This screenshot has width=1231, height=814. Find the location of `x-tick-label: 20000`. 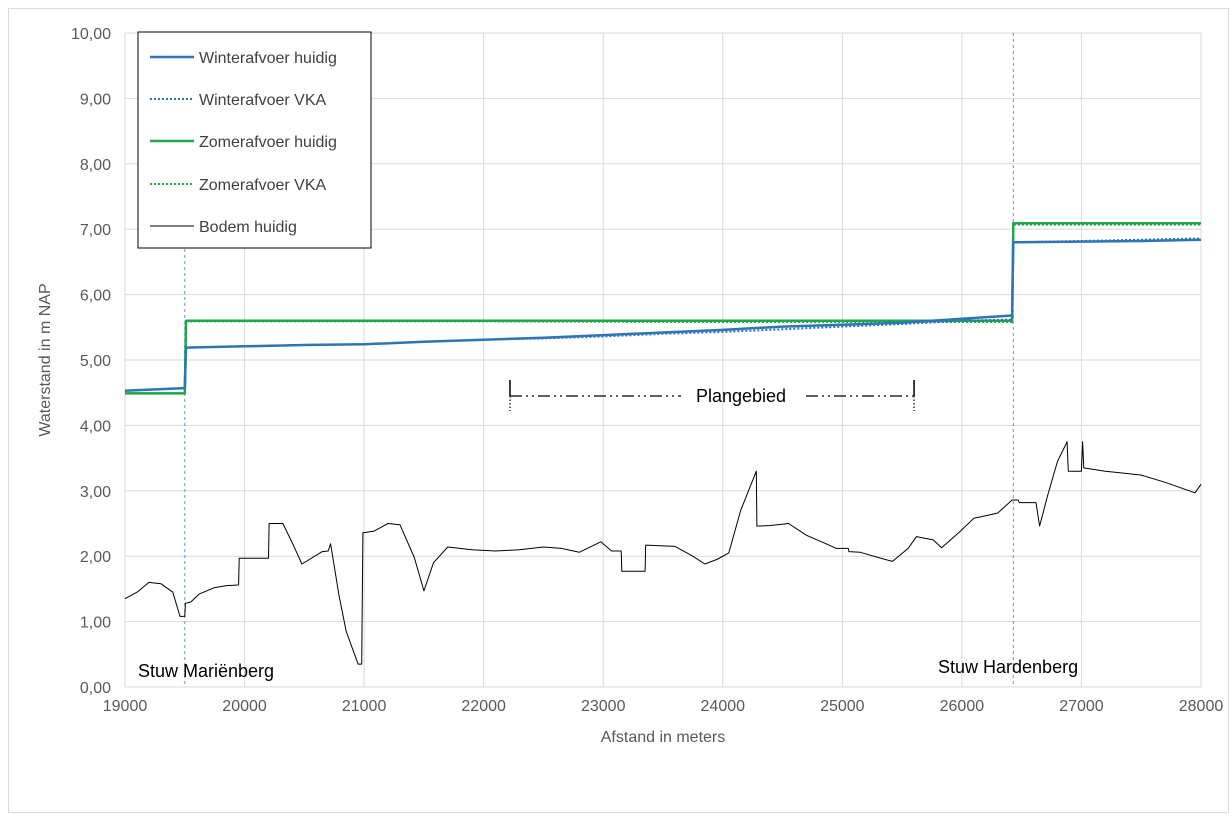

x-tick-label: 20000 is located at coordinates (244, 706).